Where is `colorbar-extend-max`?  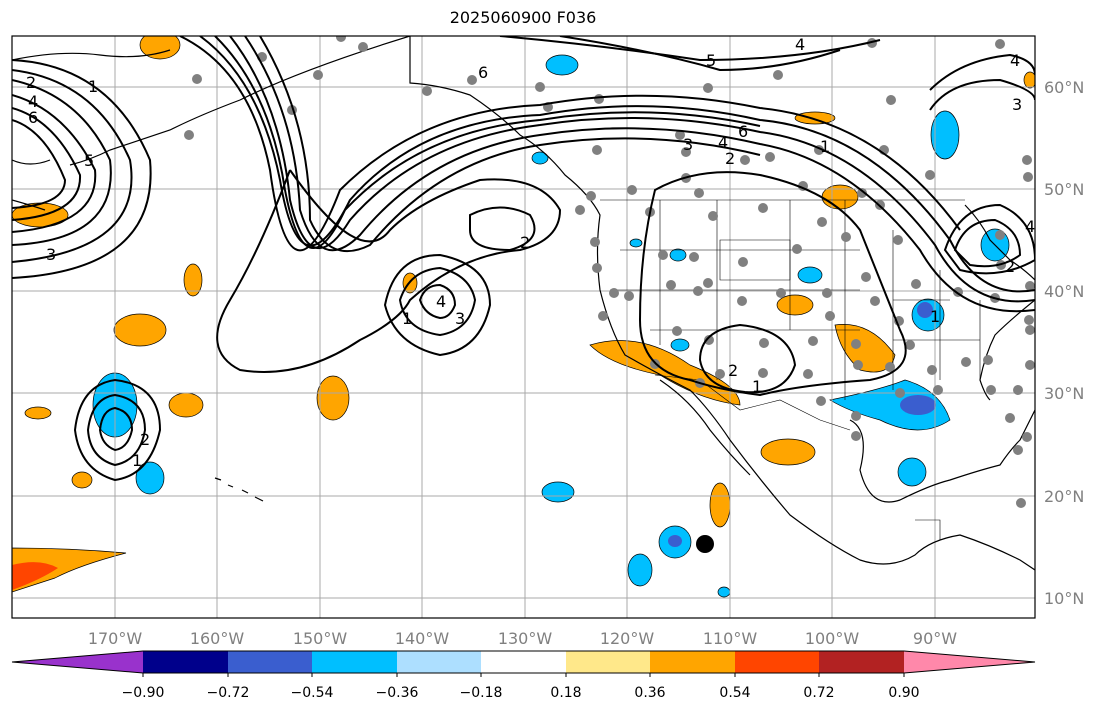 colorbar-extend-max is located at coordinates (969, 662).